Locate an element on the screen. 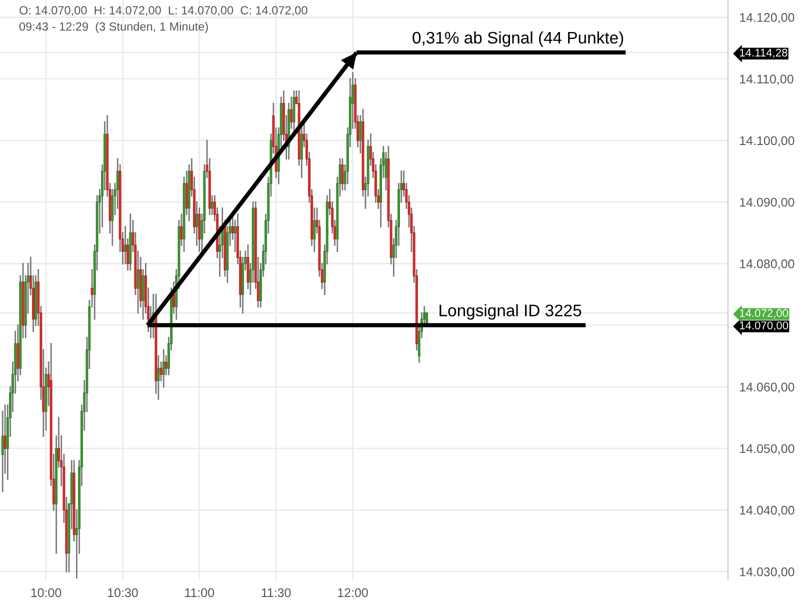 The width and height of the screenshot is (800, 600). y-tick-label: 14.060,00 is located at coordinates (767, 387).